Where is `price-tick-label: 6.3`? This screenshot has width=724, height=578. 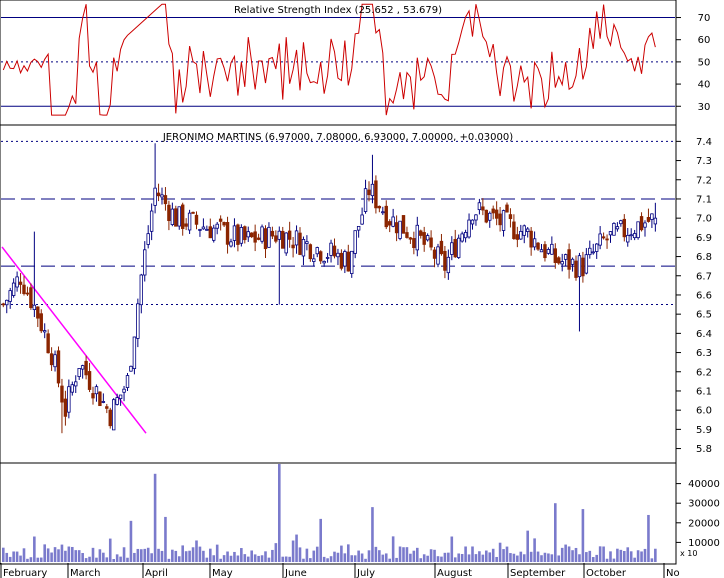
price-tick-label: 6.3 is located at coordinates (704, 353).